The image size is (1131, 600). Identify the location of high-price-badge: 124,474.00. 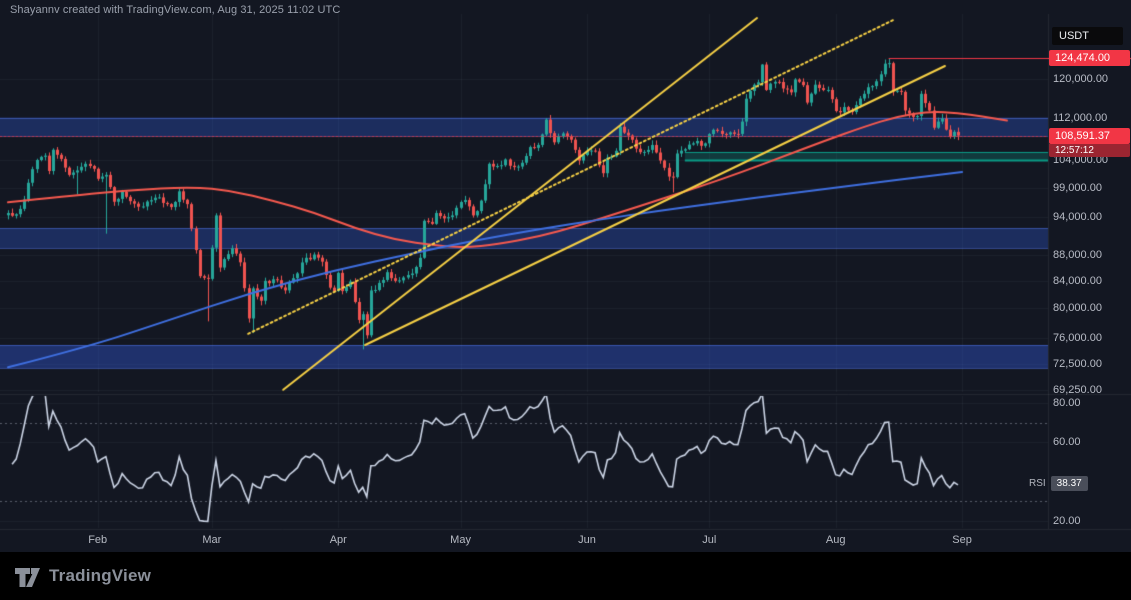
(1089, 58).